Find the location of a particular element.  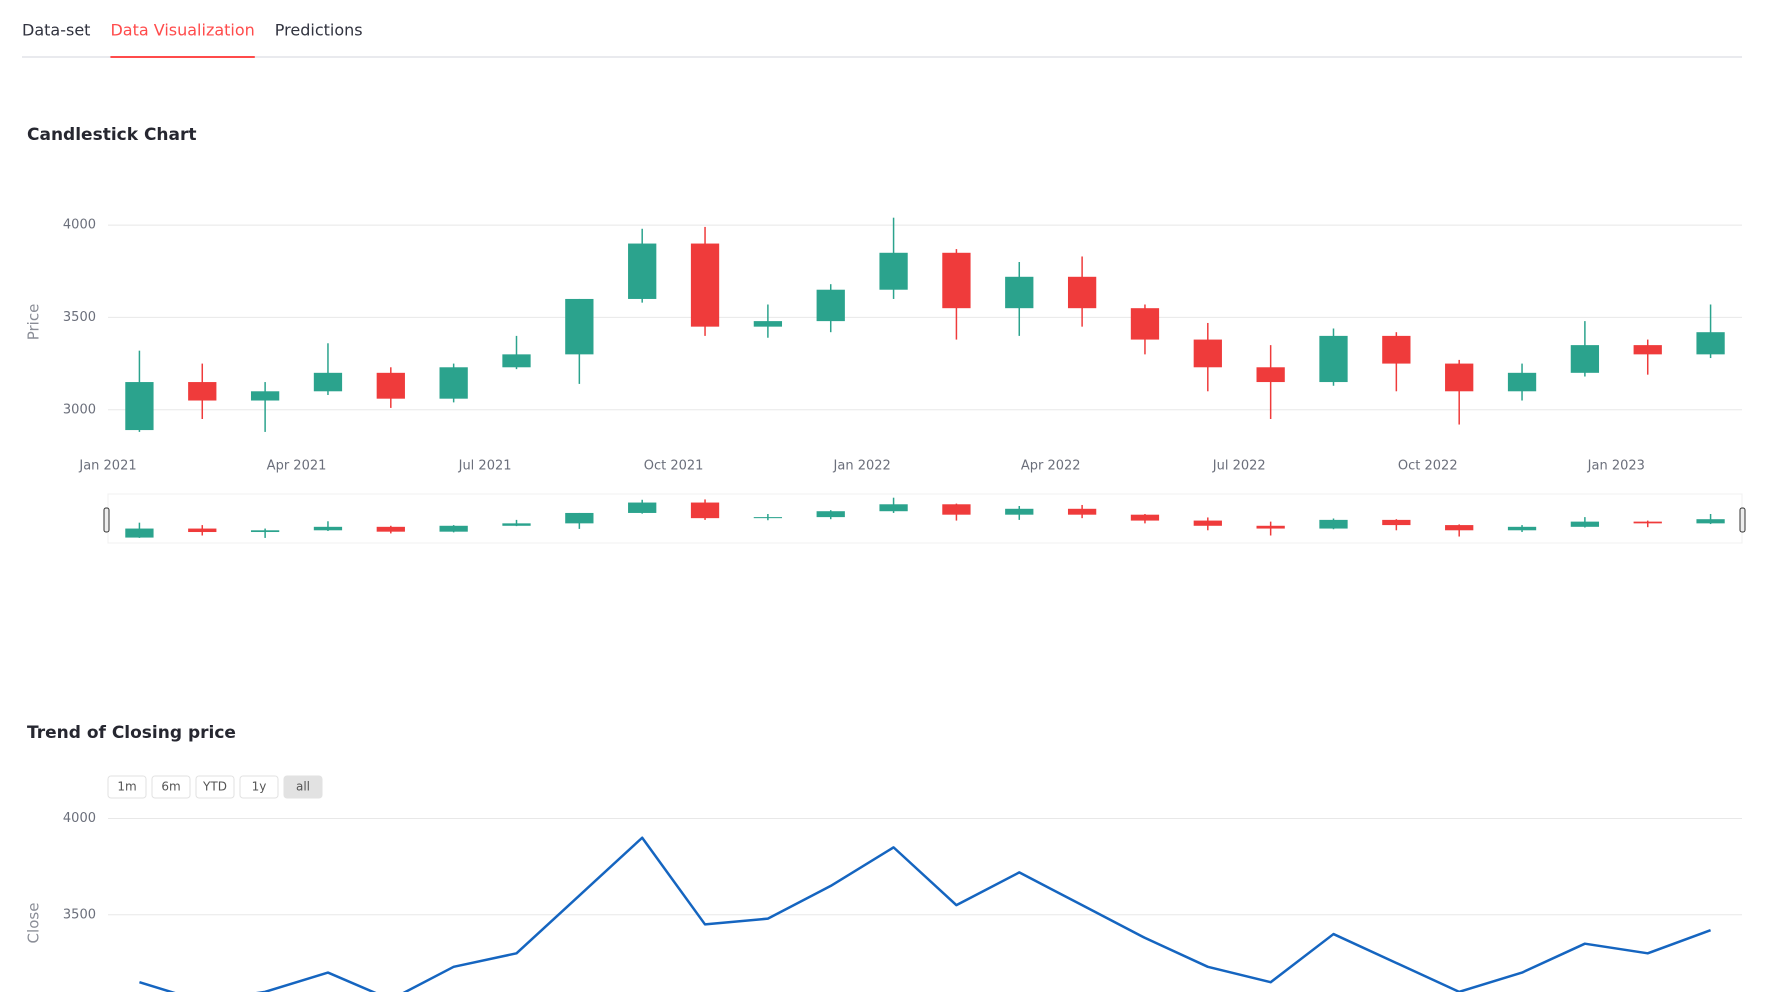

range-button-label: YTD is located at coordinates (214, 787).